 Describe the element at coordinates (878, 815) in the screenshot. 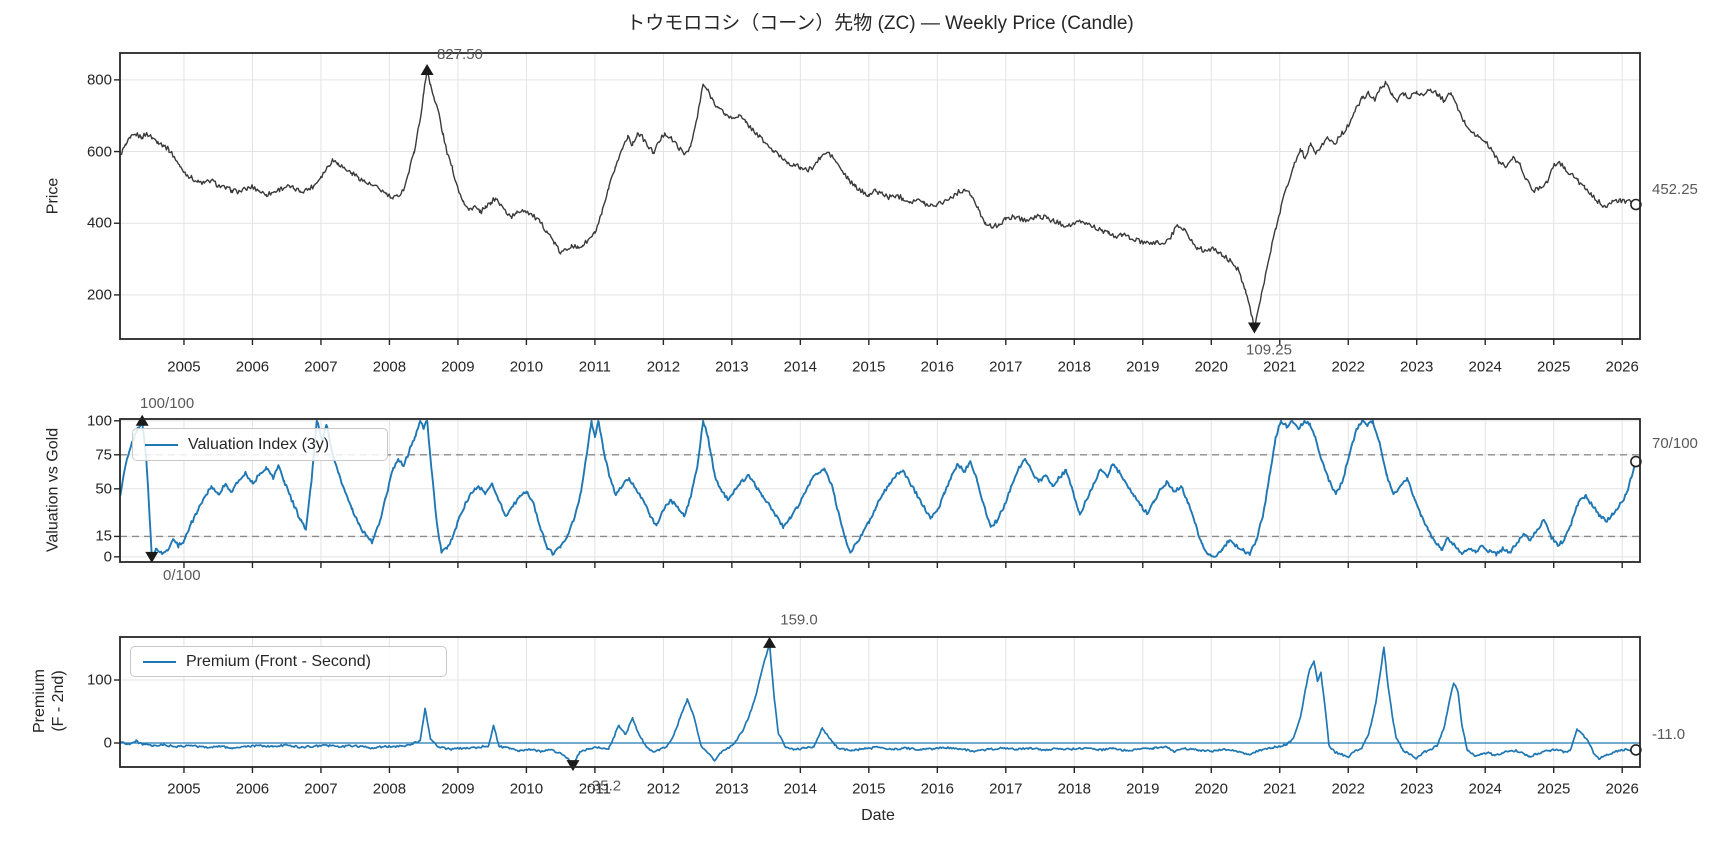

I see `x-axis-label-date: Date` at that location.